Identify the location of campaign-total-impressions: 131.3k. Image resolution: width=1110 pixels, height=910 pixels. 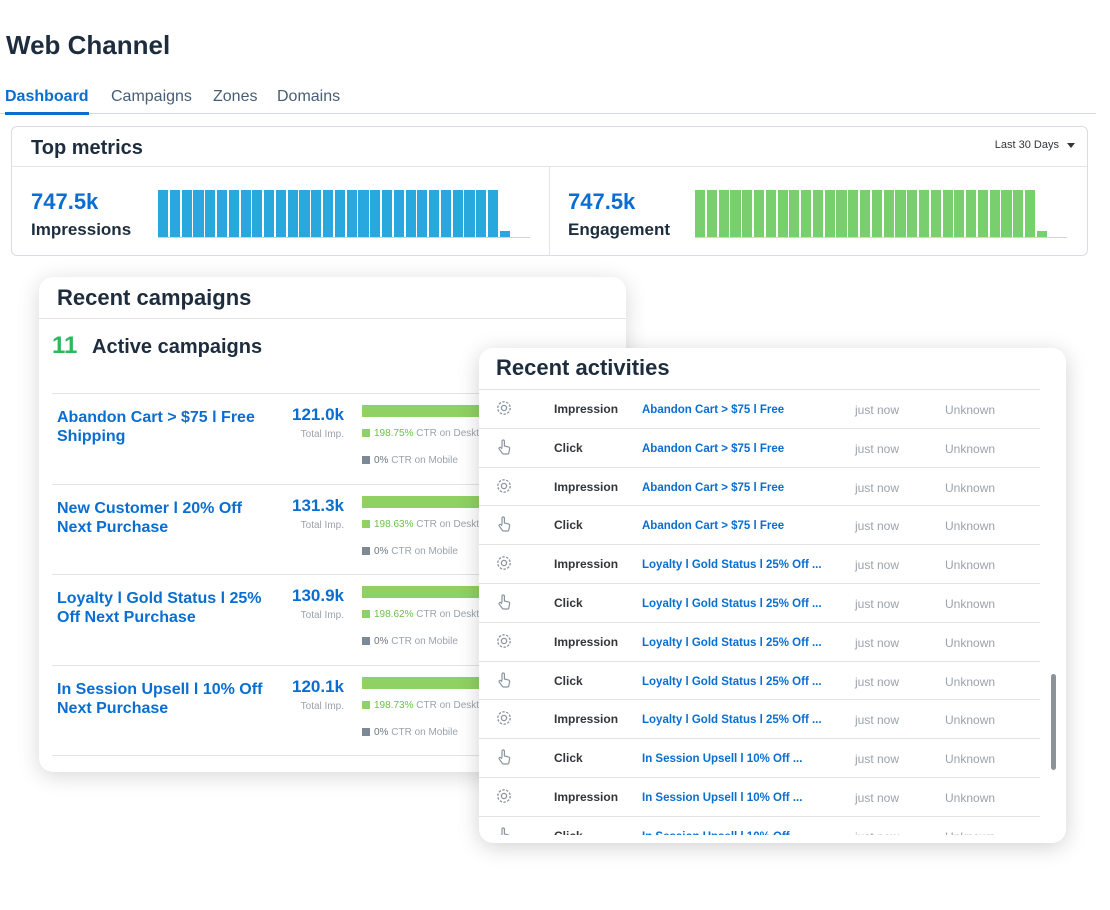
(318, 505).